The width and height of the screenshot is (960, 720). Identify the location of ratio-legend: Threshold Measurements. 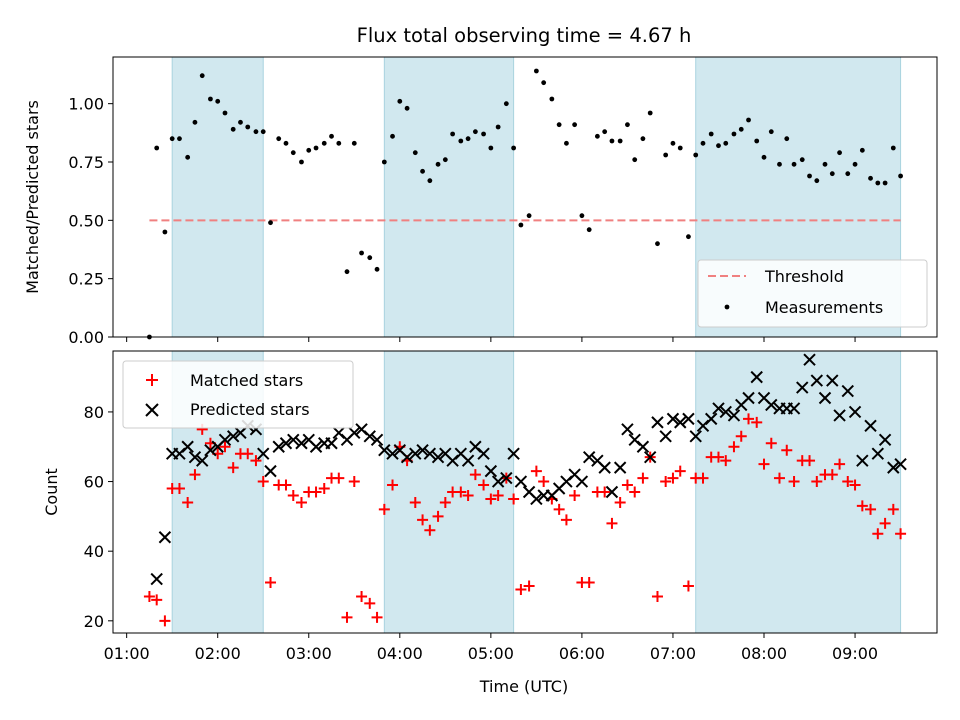
(812, 293).